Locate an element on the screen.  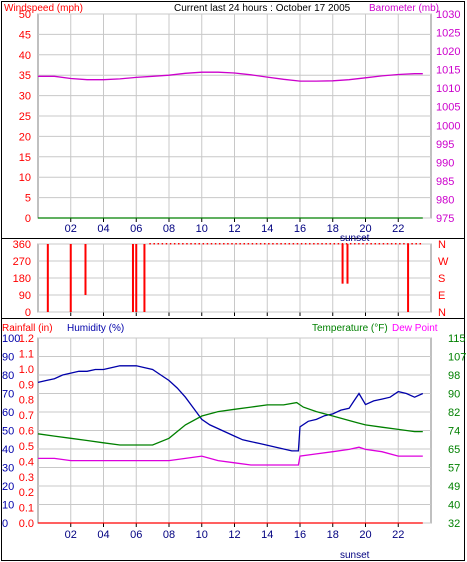
windspeed-tick-label: 25 is located at coordinates (25, 117).